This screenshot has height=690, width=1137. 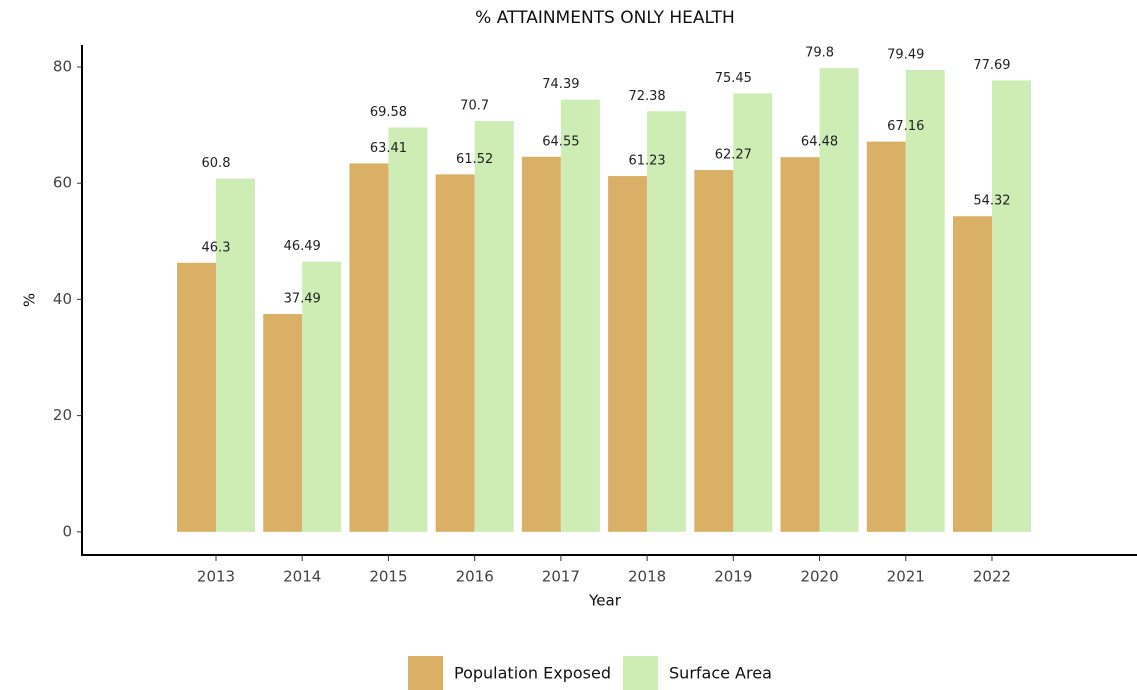 What do you see at coordinates (733, 155) in the screenshot?
I see `data-label: 62.27` at bounding box center [733, 155].